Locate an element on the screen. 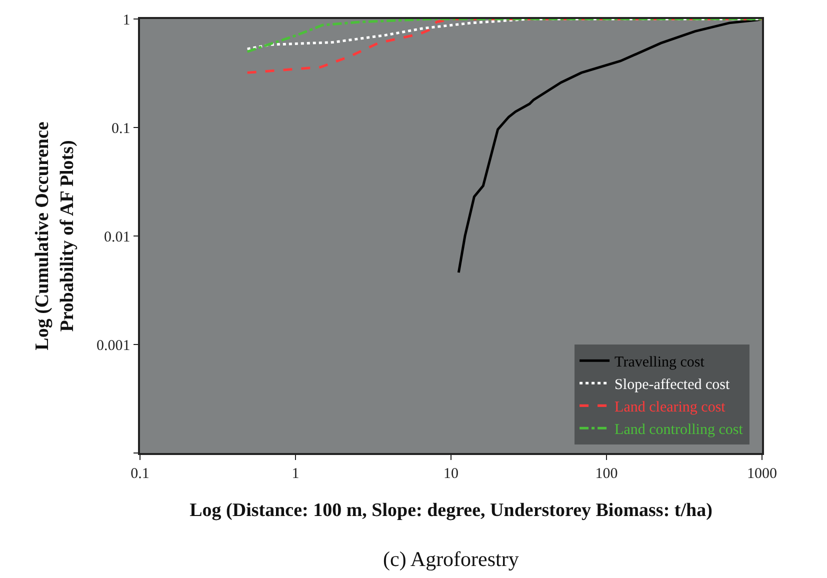 This screenshot has height=578, width=827. y-tick-label: 0.1 is located at coordinates (121, 128).